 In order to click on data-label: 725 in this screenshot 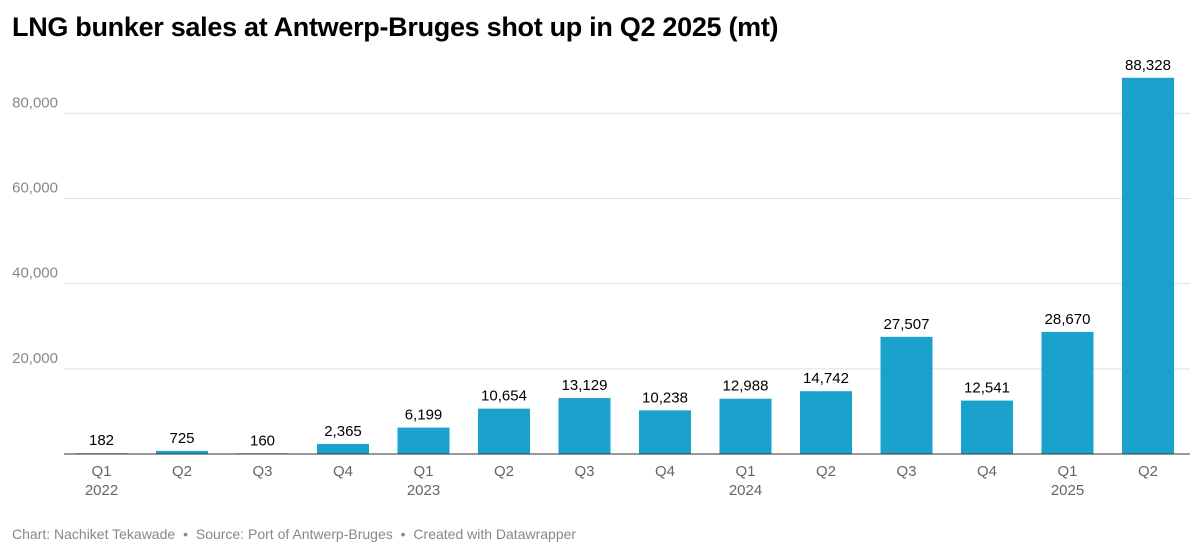, I will do `click(181, 438)`.